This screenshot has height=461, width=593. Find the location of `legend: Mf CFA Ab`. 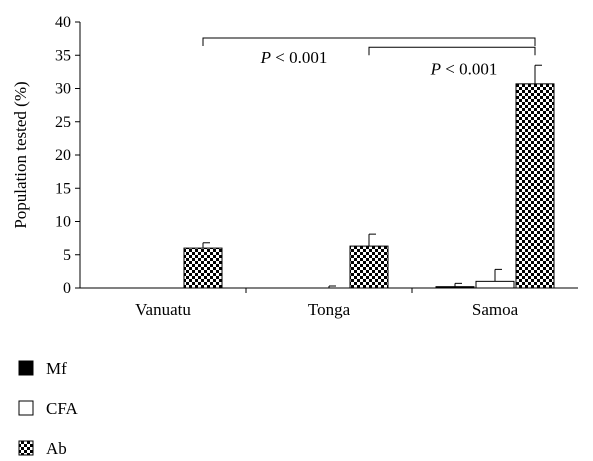

legend: Mf CFA Ab is located at coordinates (48, 408).